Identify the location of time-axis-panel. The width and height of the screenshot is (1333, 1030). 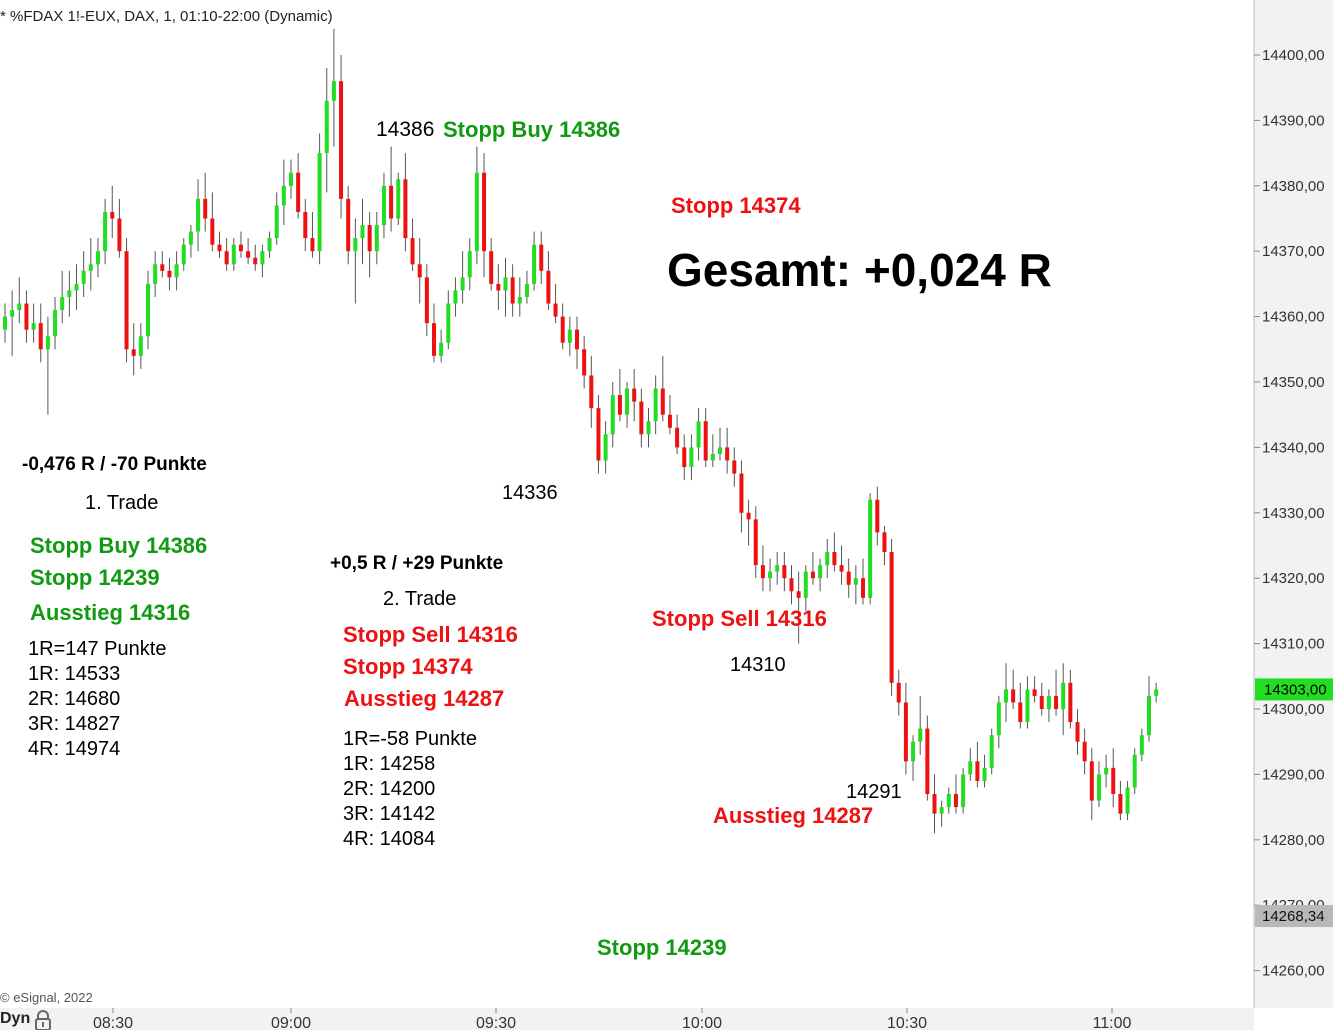
(627, 1019).